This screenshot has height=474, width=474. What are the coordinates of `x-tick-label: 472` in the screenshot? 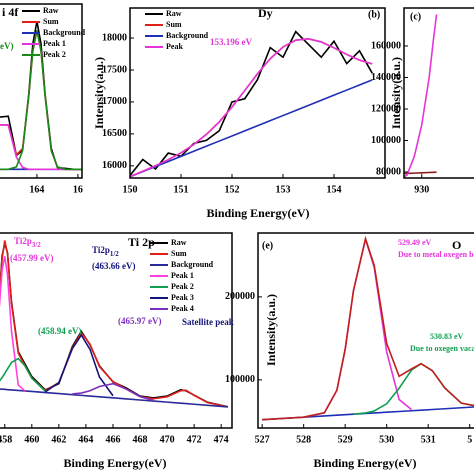 It's located at (194, 439).